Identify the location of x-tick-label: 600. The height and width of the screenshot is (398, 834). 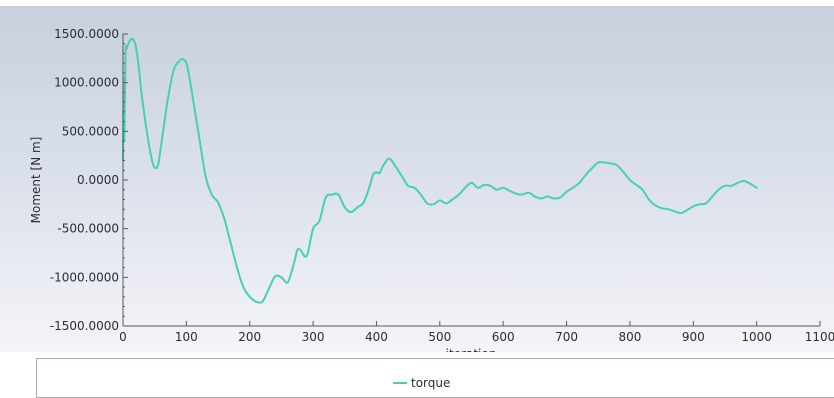
(503, 337).